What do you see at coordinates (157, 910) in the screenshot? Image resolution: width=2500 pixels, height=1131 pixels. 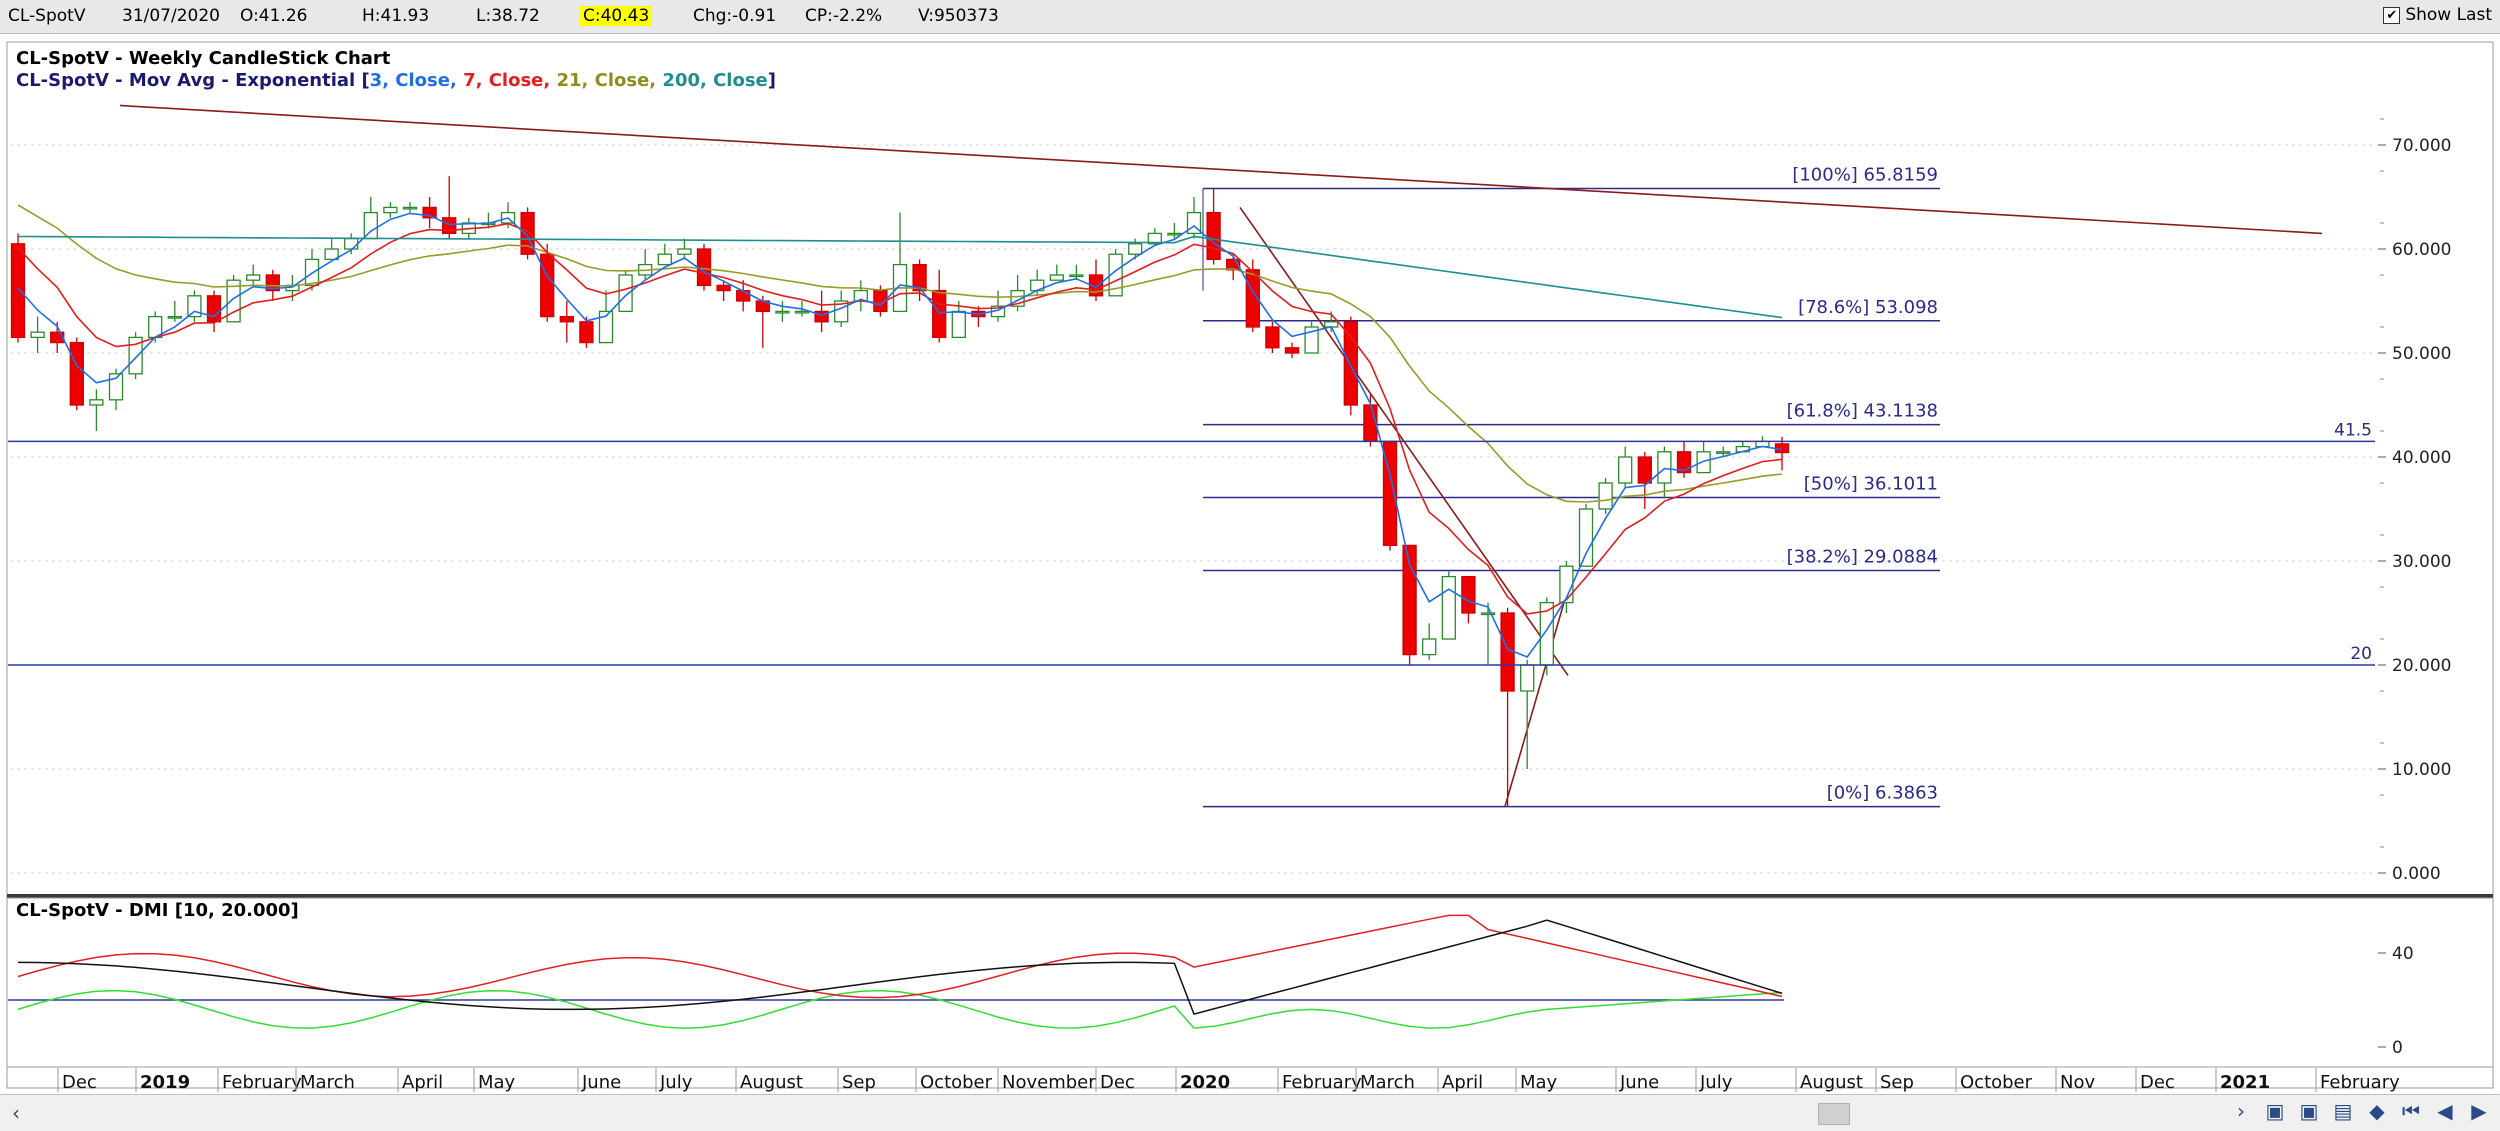 I see `dmi-chart-title: CL-SpotV - DMI [10, 20.000]` at bounding box center [157, 910].